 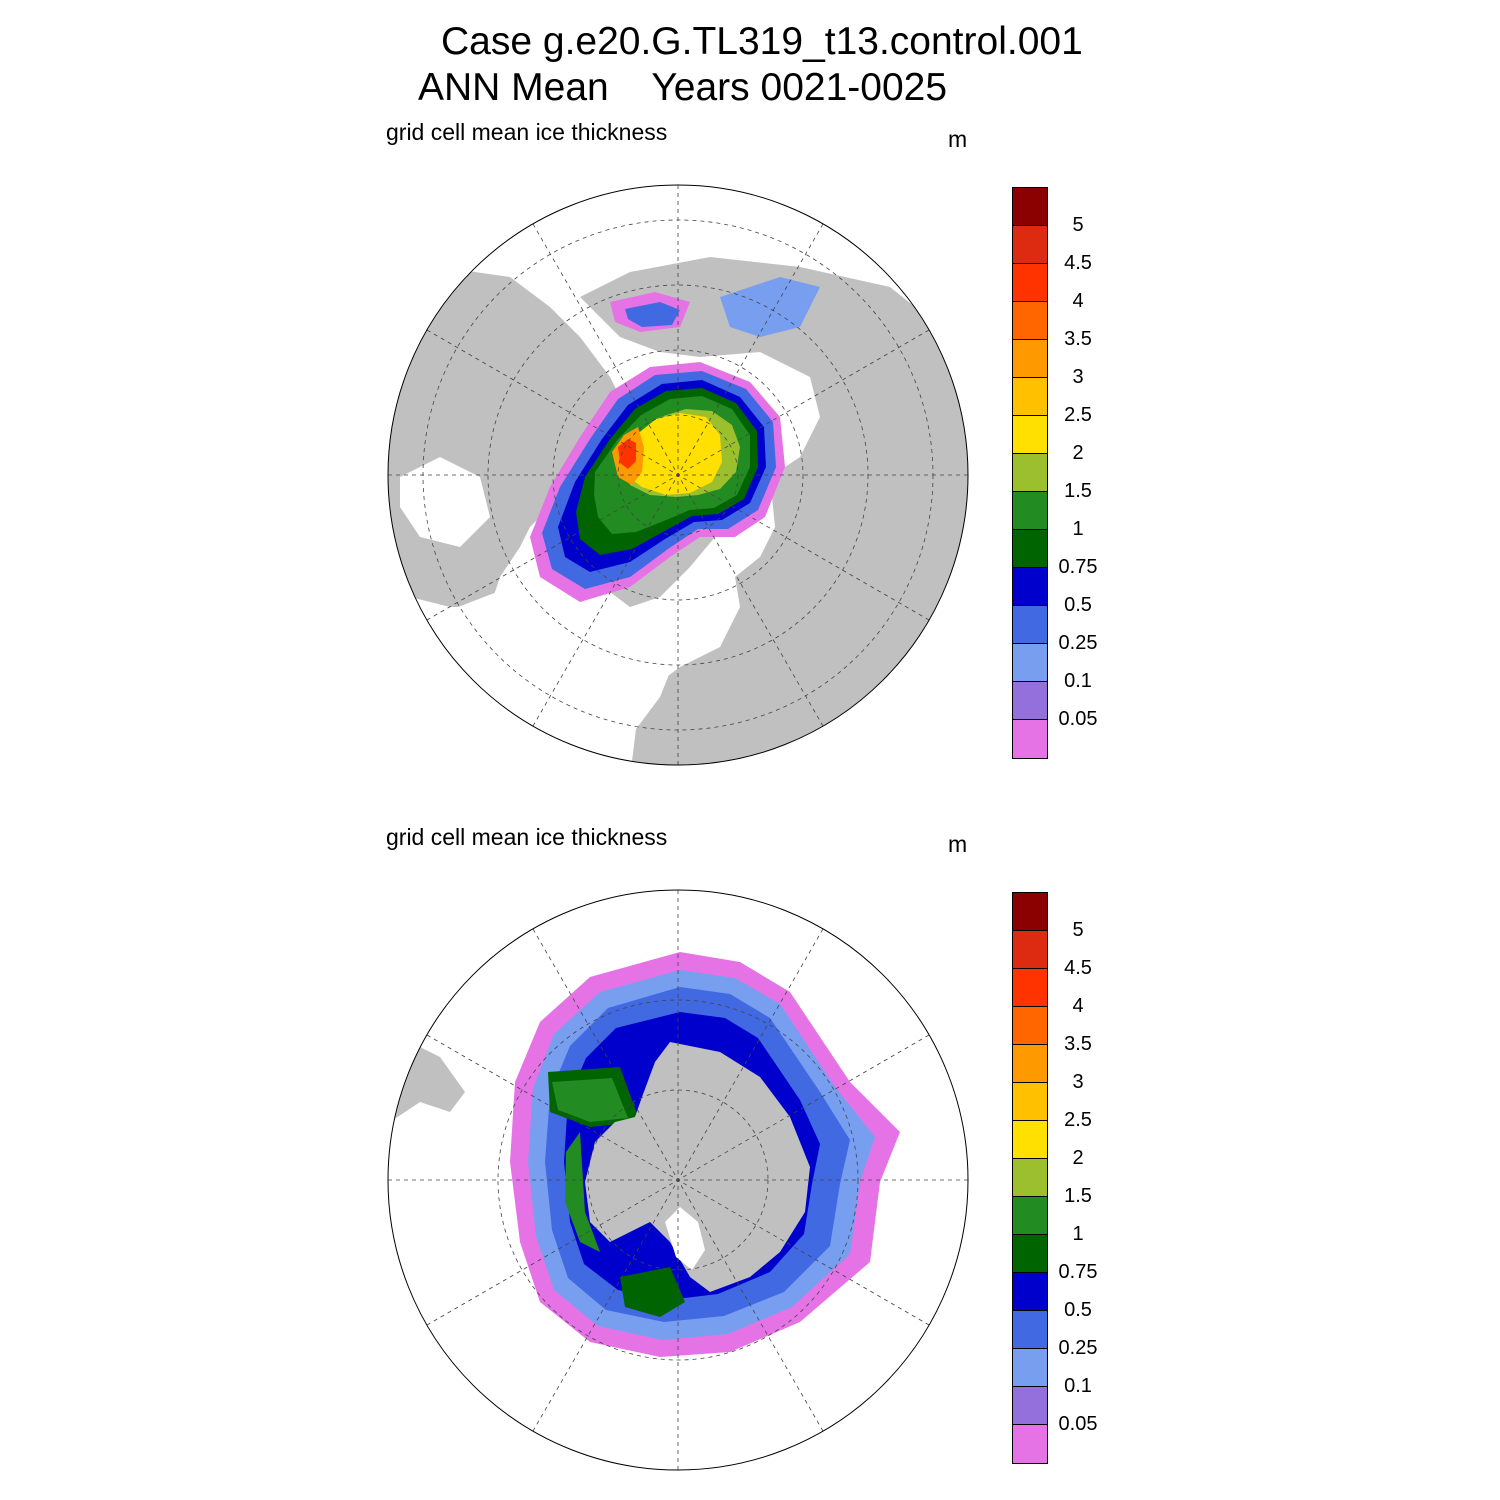 What do you see at coordinates (590, 1100) in the screenshot?
I see `ice-weddell-green` at bounding box center [590, 1100].